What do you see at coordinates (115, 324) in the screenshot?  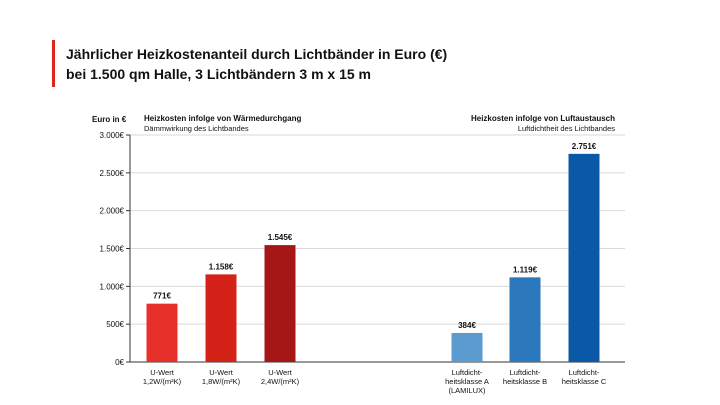 I see `y-tick-label: 500€` at bounding box center [115, 324].